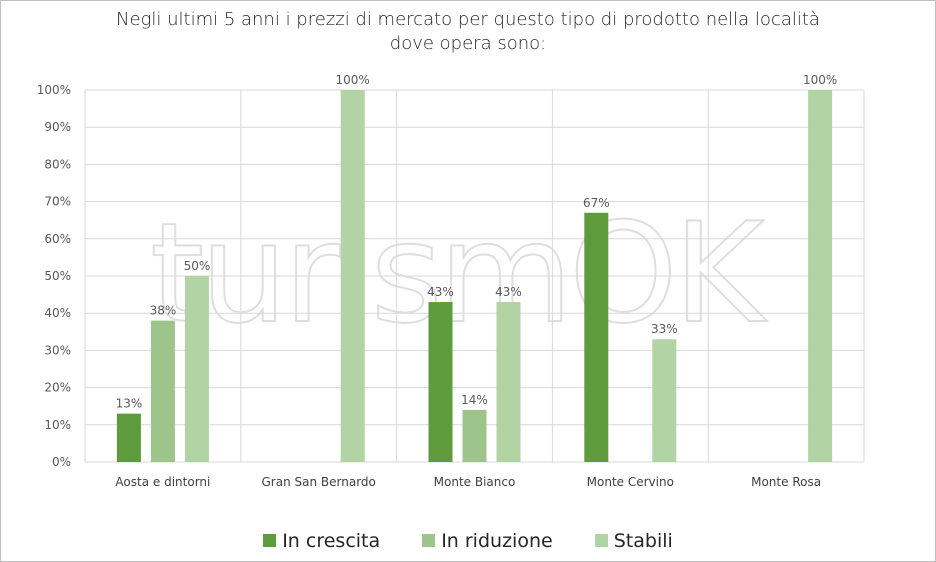 This screenshot has height=562, width=936. What do you see at coordinates (596, 203) in the screenshot?
I see `data-label: 67%` at bounding box center [596, 203].